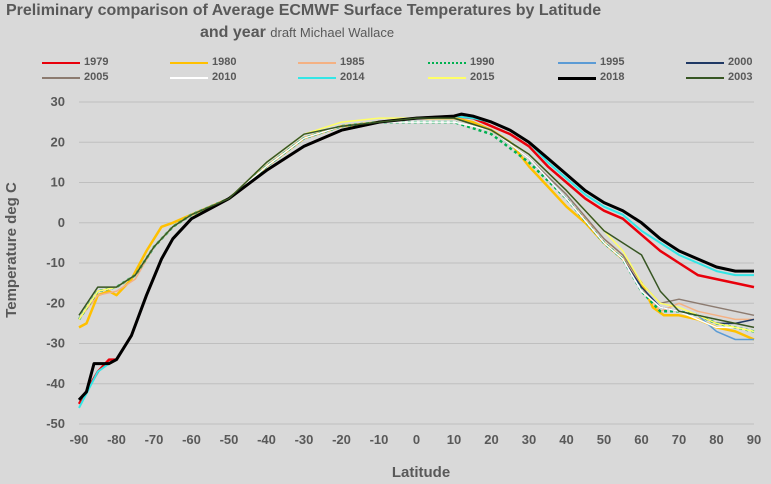 This screenshot has width=771, height=484. Describe the element at coordinates (96, 77) in the screenshot. I see `legend-label: 2005` at that location.